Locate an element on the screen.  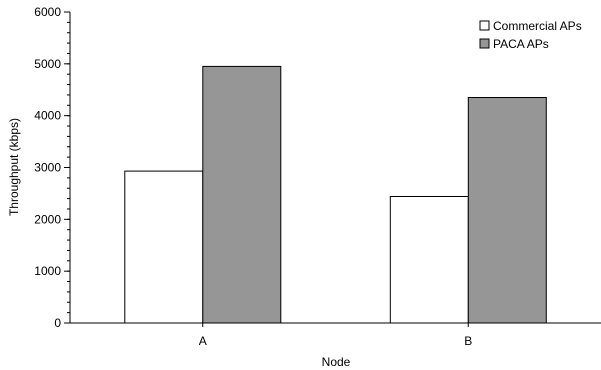
x-tick-label: B is located at coordinates (468, 341).